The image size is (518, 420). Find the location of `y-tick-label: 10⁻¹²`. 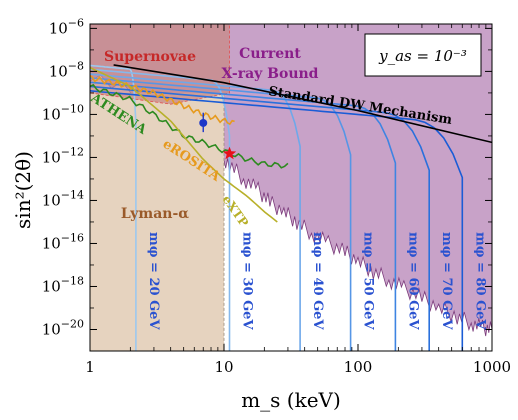

y-tick-label: 10⁻¹² is located at coordinates (63, 155).